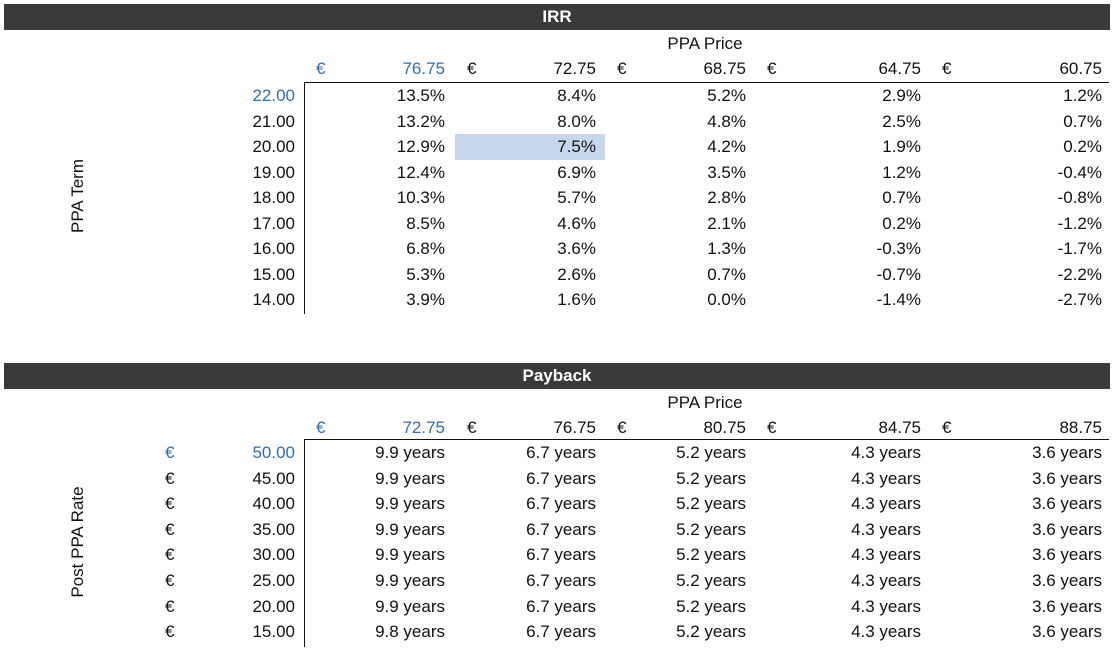  Describe the element at coordinates (724, 68) in the screenshot. I see `price-header-value: 68.75` at that location.